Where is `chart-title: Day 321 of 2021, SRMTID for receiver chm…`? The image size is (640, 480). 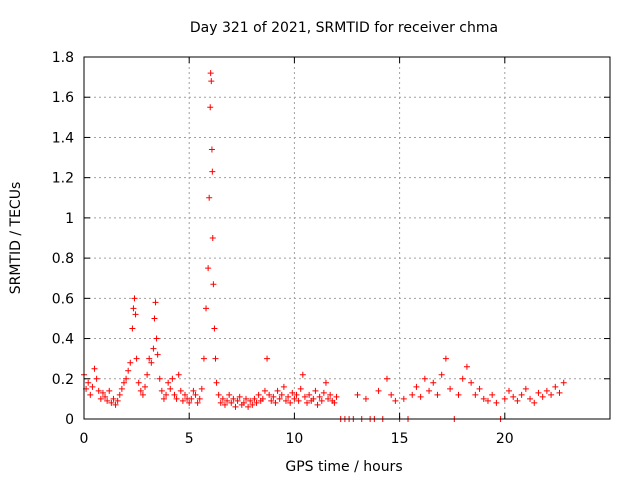 chart-title: Day 321 of 2021, SRMTID for receiver chm… is located at coordinates (344, 28).